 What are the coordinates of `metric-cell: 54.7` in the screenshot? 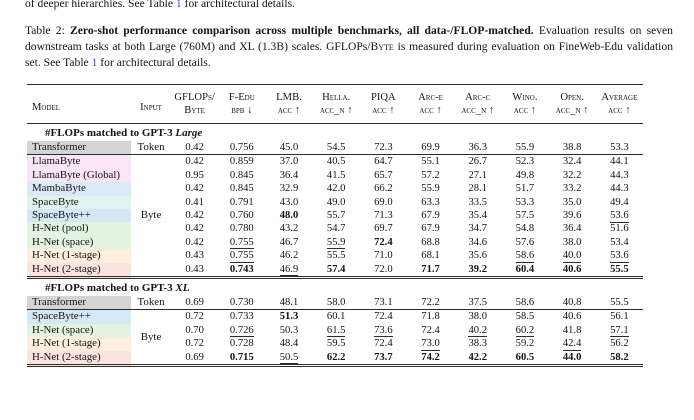 It's located at (336, 228).